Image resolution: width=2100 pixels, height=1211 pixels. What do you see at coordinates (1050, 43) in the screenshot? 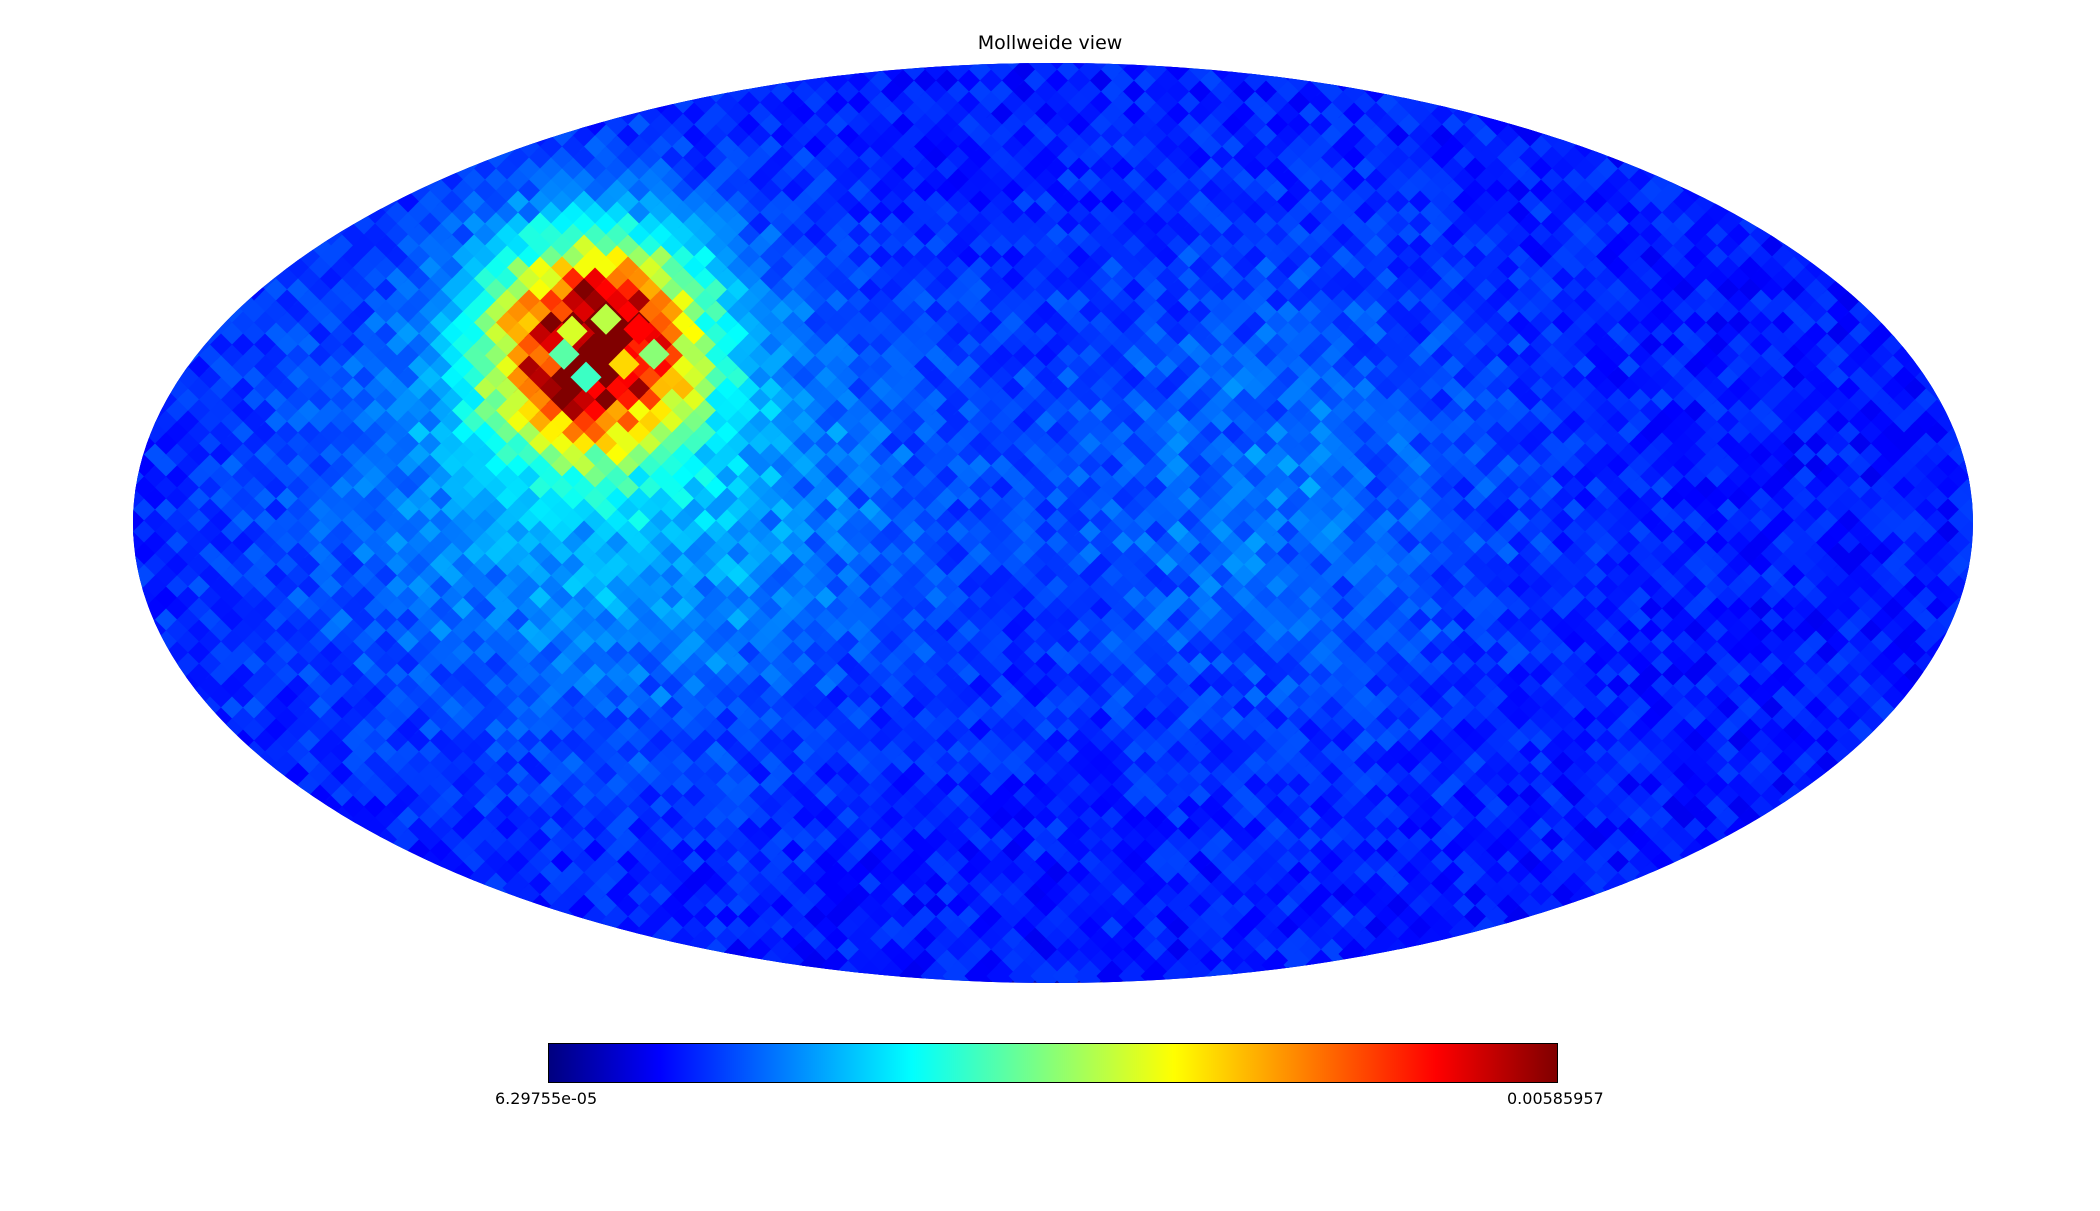
I see `chart-title: Mollweide view` at bounding box center [1050, 43].